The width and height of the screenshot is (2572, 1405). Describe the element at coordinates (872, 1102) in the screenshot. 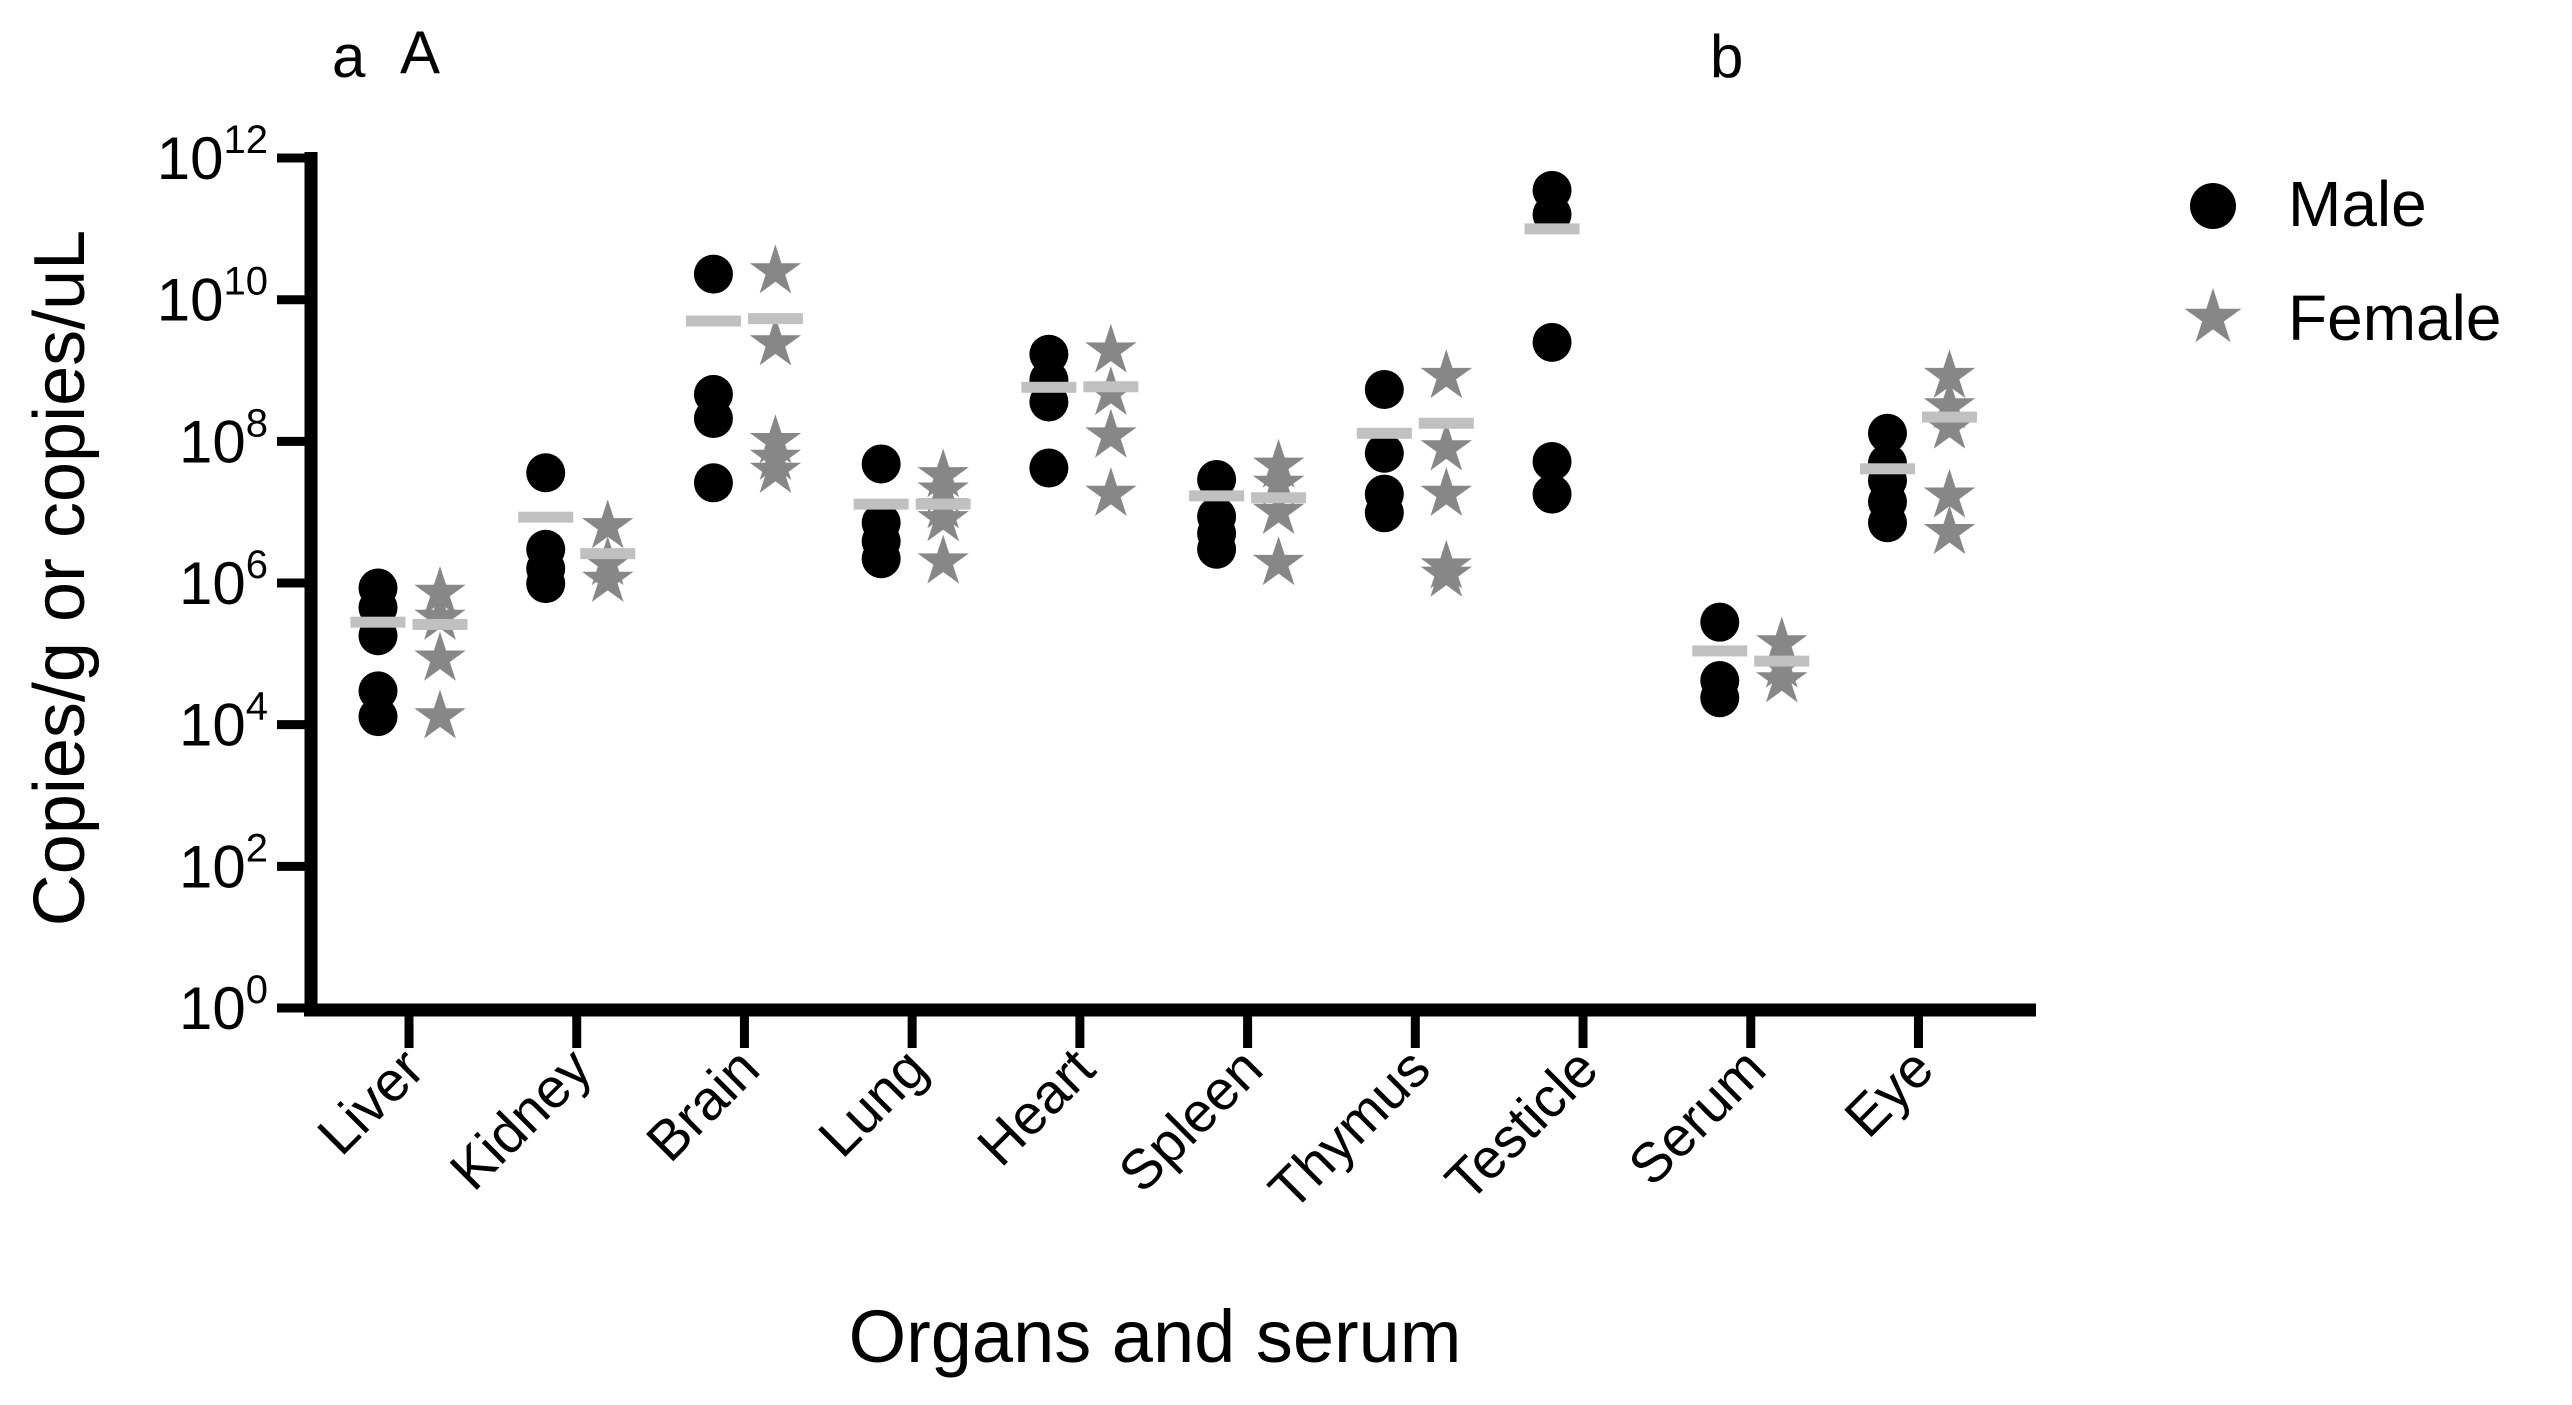

I see `x-tick-label: Lung` at that location.